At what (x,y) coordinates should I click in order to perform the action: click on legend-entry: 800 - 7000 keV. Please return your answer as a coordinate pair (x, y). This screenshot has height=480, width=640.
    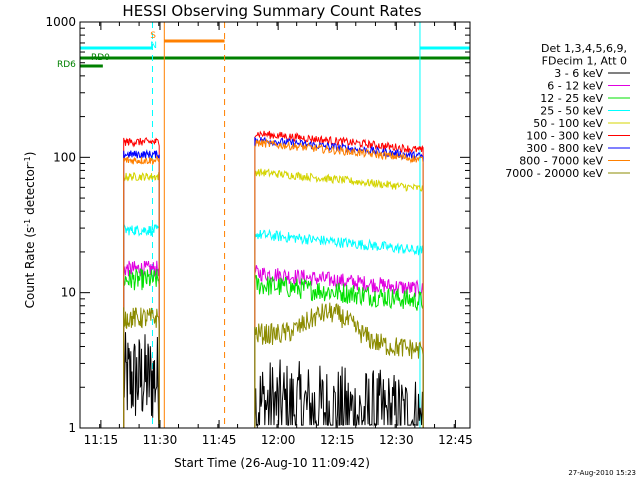
    Looking at the image, I should click on (561, 161).